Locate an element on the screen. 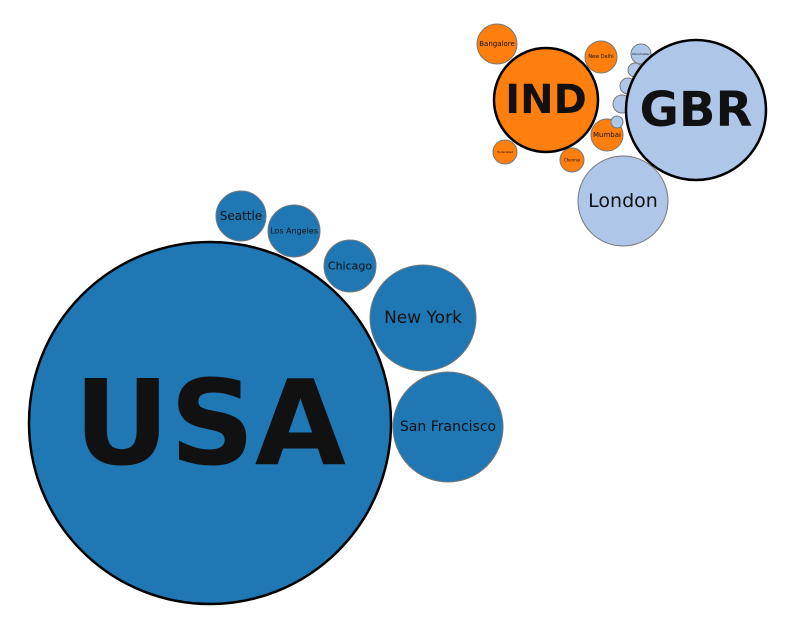 Image resolution: width=800 pixels, height=623 pixels. city-label-san-francisco: San Francisco is located at coordinates (448, 427).